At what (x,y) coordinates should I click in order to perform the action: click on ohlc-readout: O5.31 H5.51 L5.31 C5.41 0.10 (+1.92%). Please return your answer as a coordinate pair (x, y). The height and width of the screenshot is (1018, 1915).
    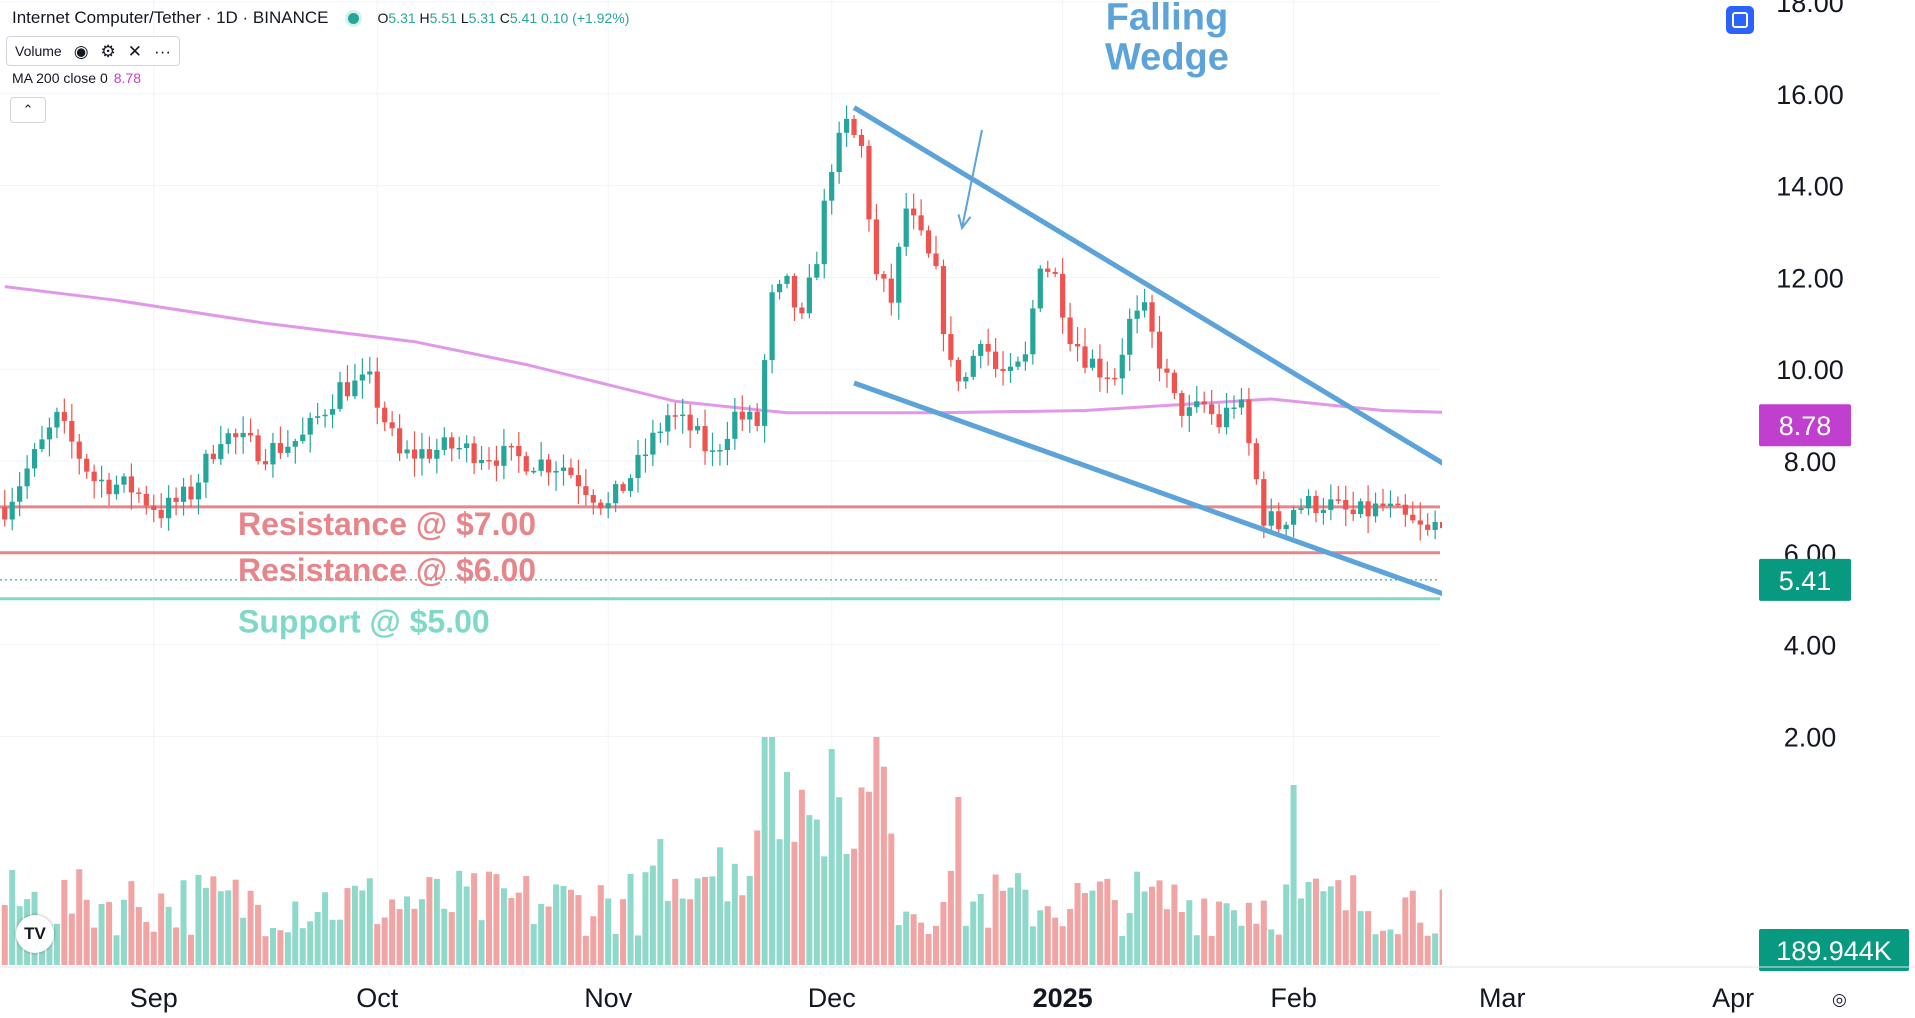
    Looking at the image, I should click on (503, 18).